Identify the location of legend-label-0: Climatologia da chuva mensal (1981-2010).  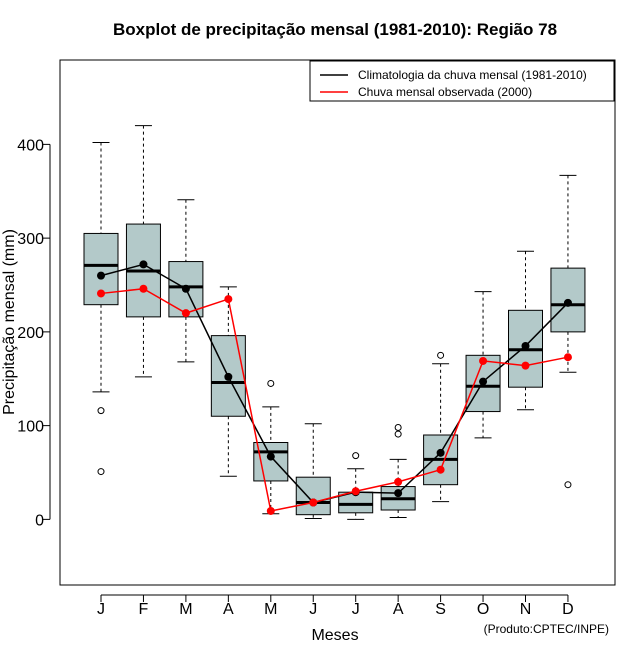
(472, 75).